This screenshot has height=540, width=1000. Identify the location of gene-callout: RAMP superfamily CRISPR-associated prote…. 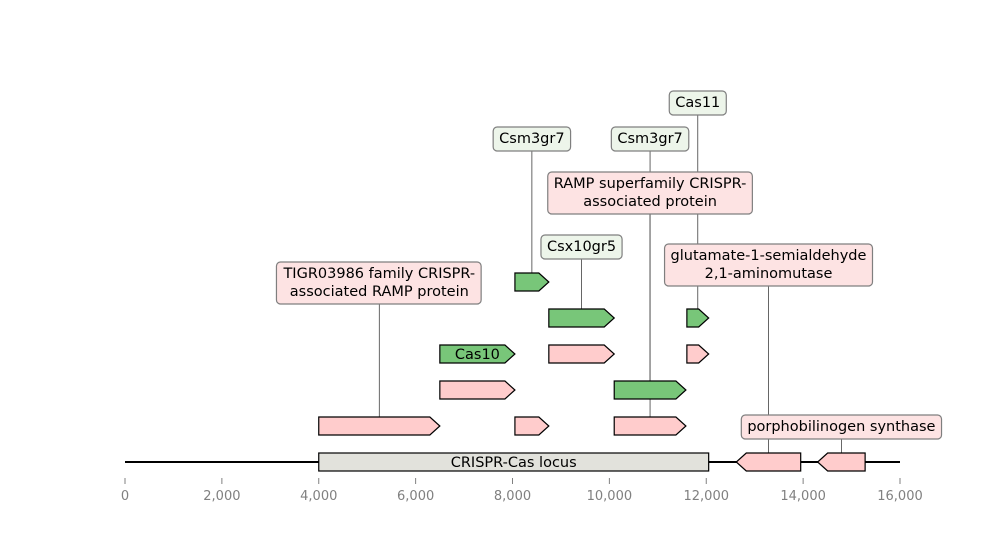
(650, 193).